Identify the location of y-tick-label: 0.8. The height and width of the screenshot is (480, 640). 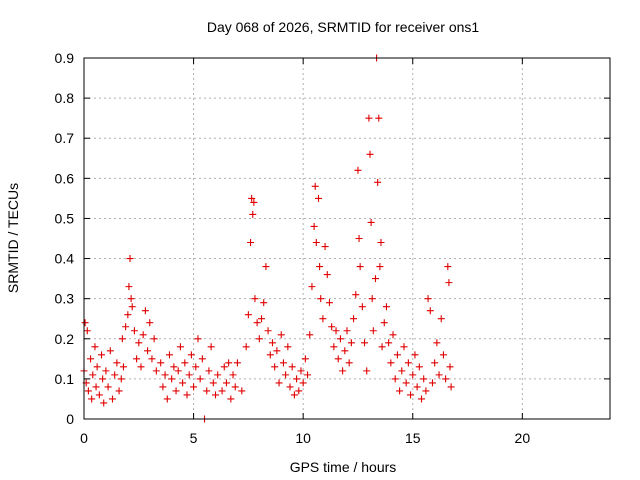
(65, 98).